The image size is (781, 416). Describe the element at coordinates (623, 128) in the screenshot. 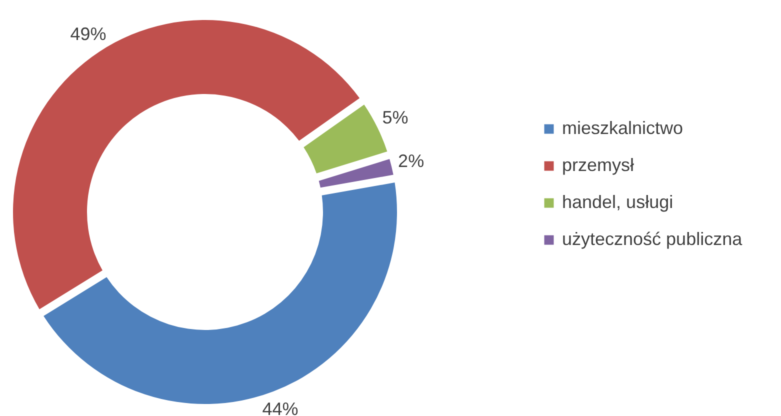

I see `legend-label: mieszkalnictwo` at that location.